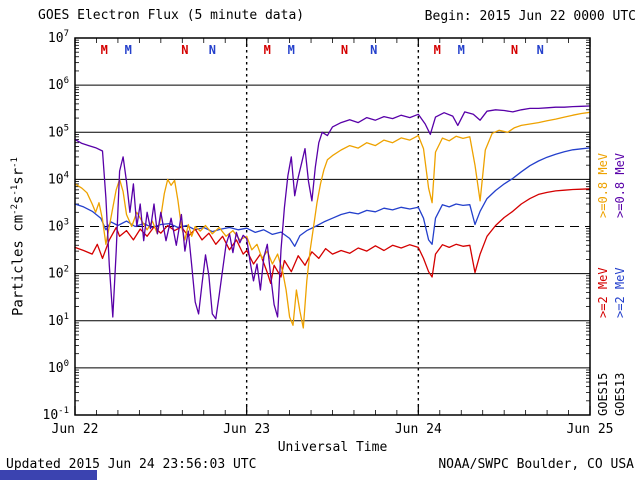 The height and width of the screenshot is (480, 640). What do you see at coordinates (603, 292) in the screenshot?
I see `legend-goes15-e2-label: >=2 MeV` at bounding box center [603, 292].